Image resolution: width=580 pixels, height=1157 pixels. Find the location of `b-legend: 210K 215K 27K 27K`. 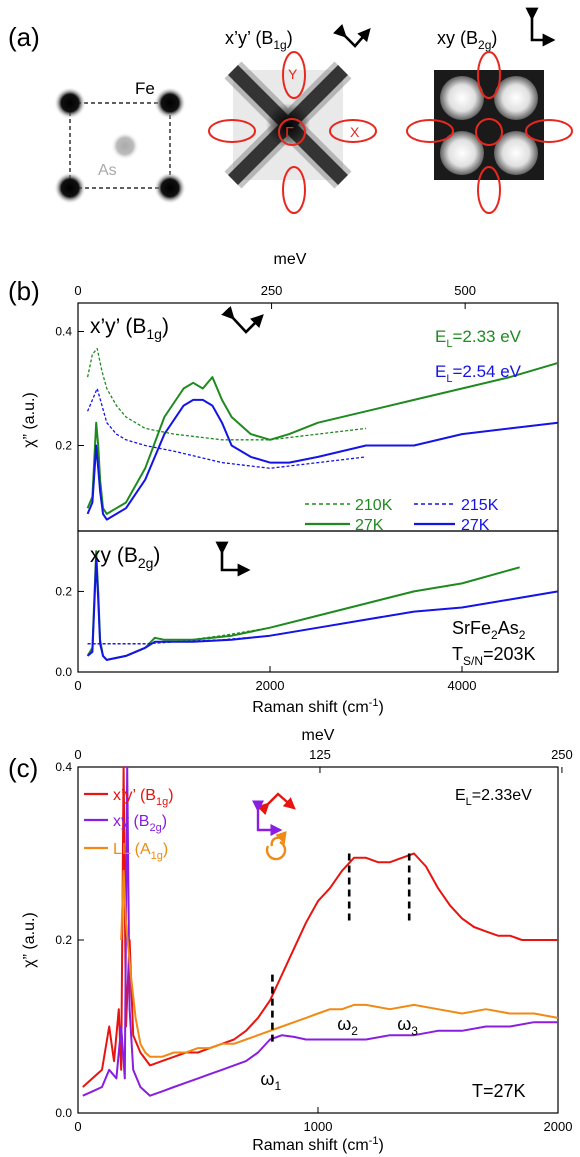

b-legend: 210K 215K 27K 27K is located at coordinates (402, 515).